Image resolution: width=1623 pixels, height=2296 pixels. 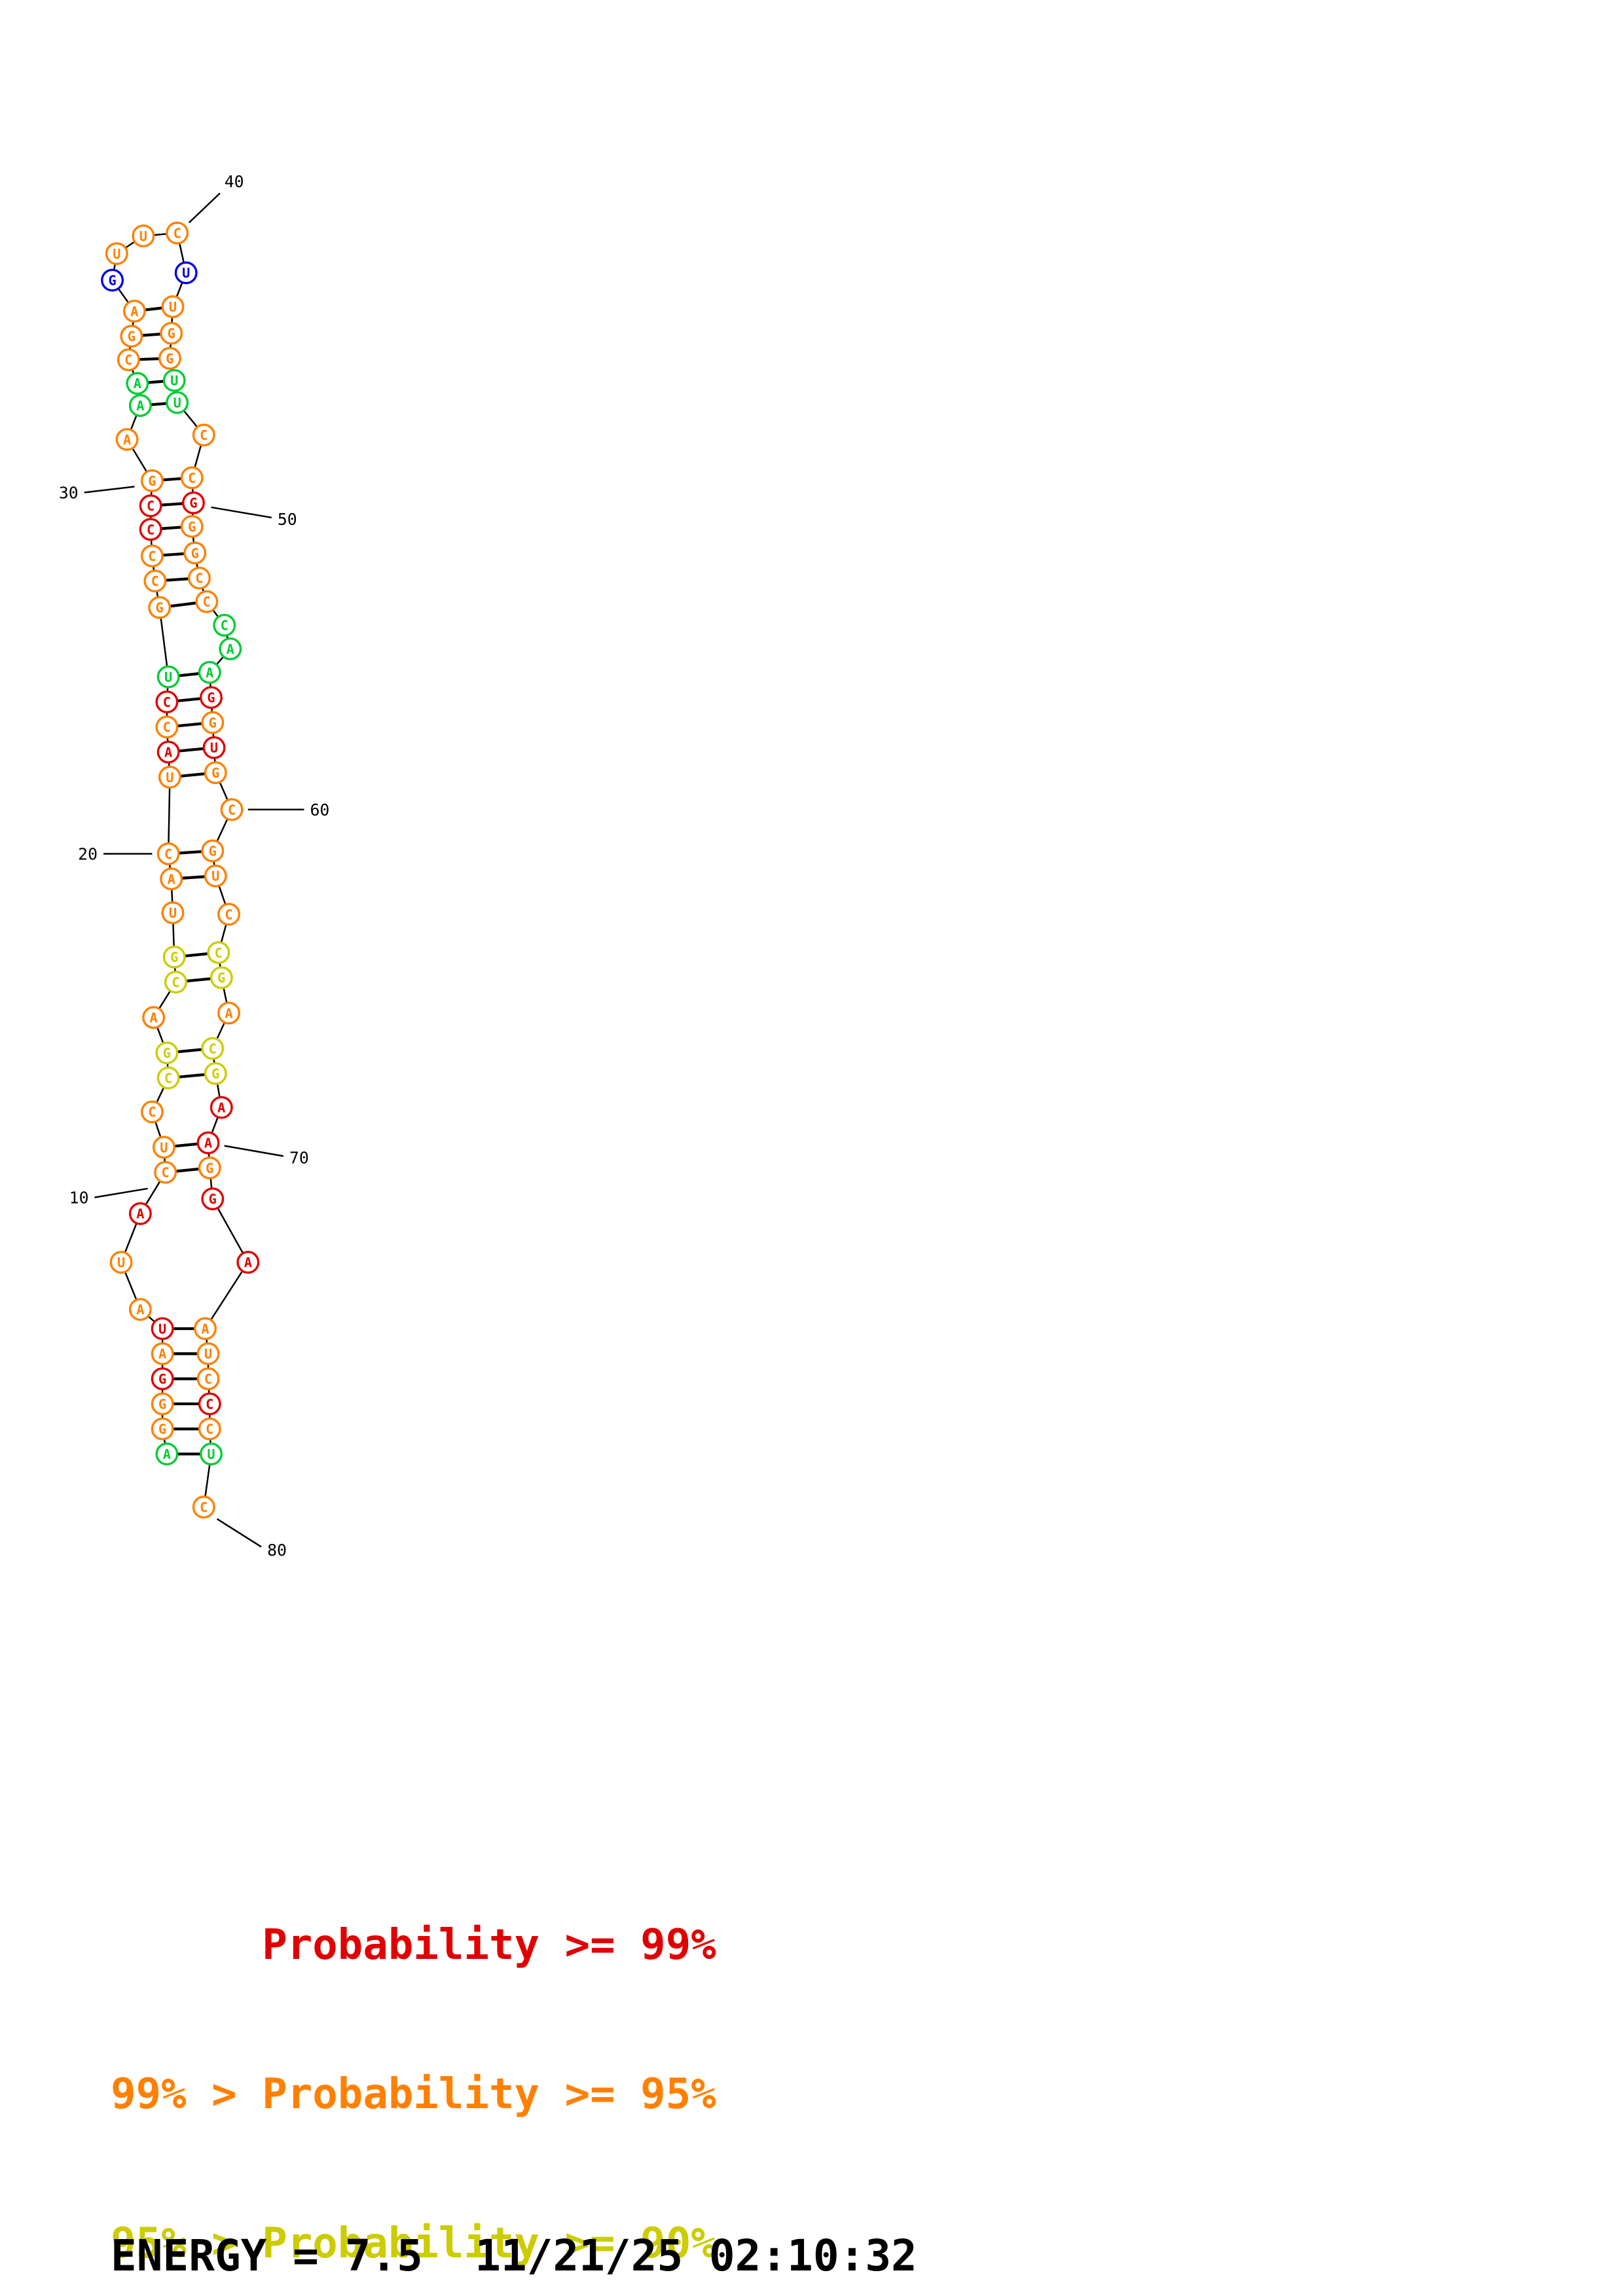 What do you see at coordinates (413, 1945) in the screenshot?
I see `legend-line-99: Probability >= 99%` at bounding box center [413, 1945].